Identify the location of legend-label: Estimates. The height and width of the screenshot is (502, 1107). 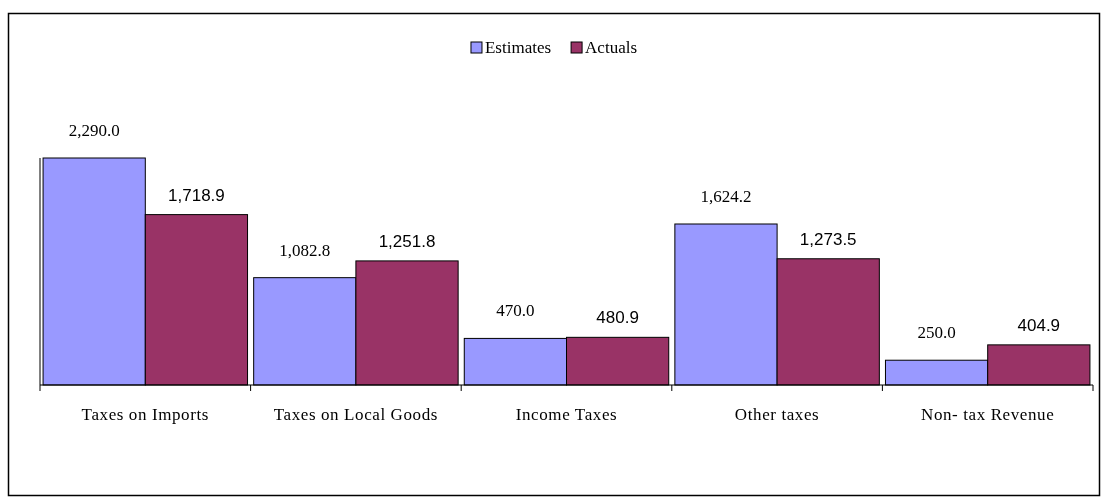
(518, 47).